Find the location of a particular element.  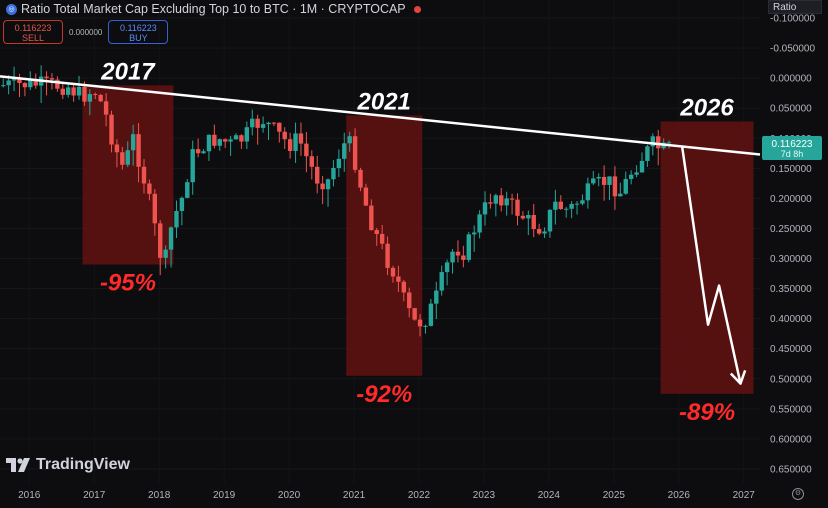

y-tick-label: 0.500000 is located at coordinates (791, 379).